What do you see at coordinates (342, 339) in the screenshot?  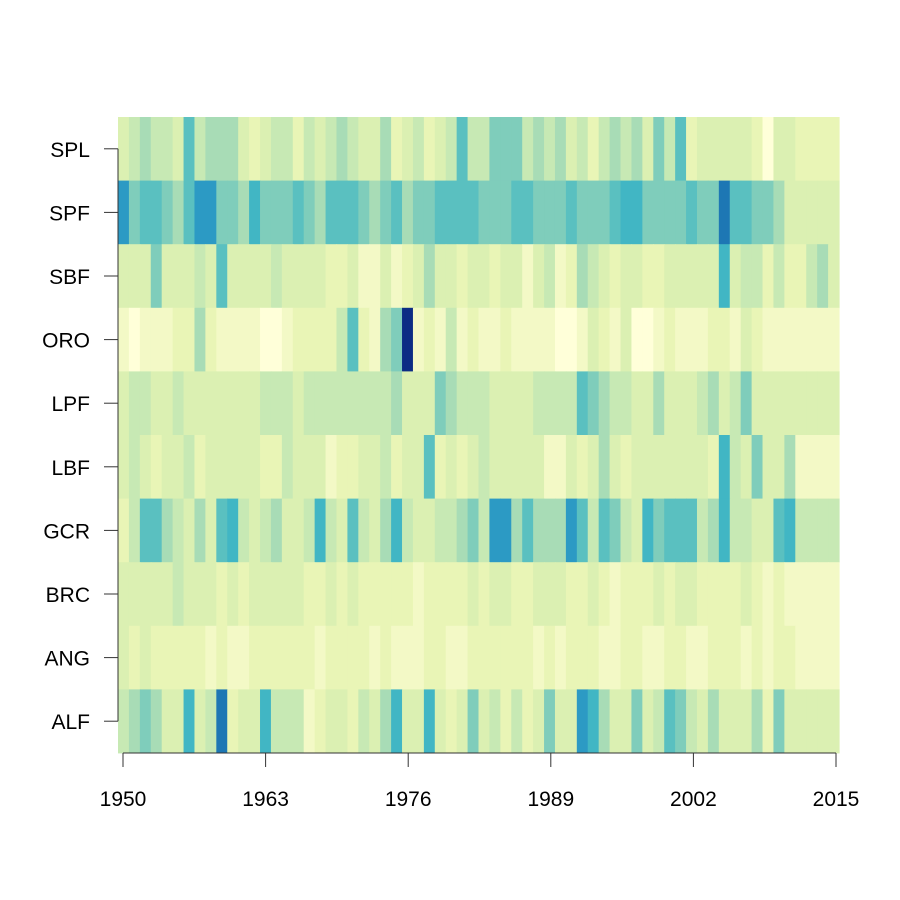 I see `heatmap-cell-oro-1970` at bounding box center [342, 339].